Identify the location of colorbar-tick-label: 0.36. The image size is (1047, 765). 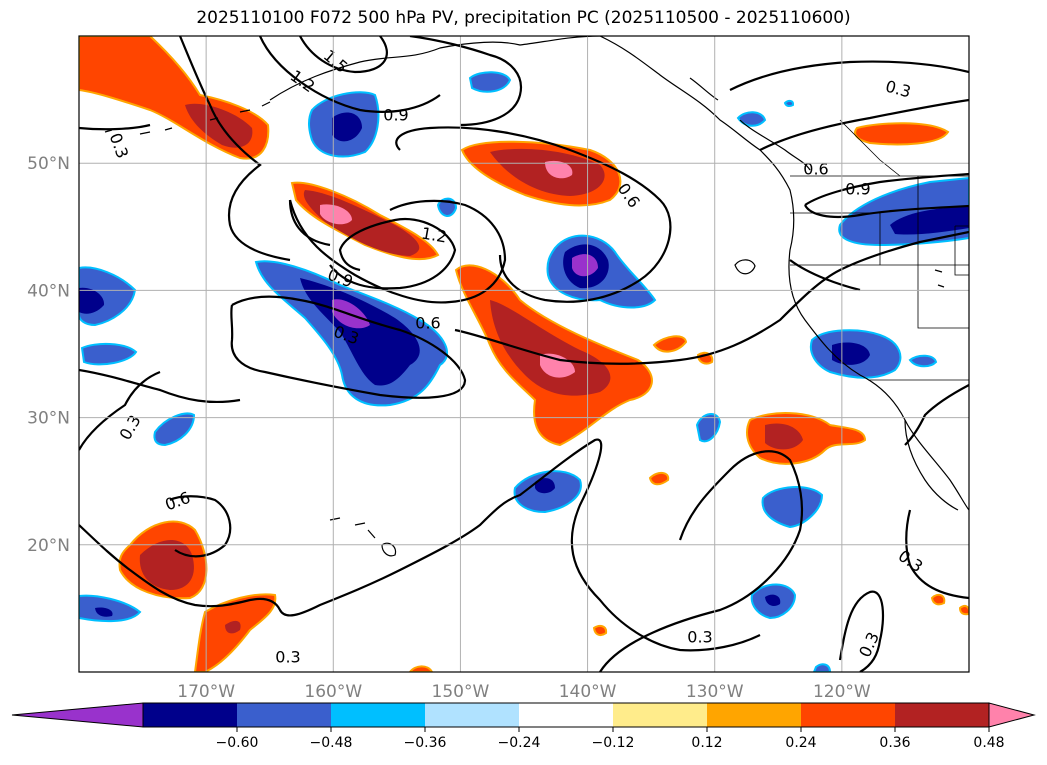
(894, 743).